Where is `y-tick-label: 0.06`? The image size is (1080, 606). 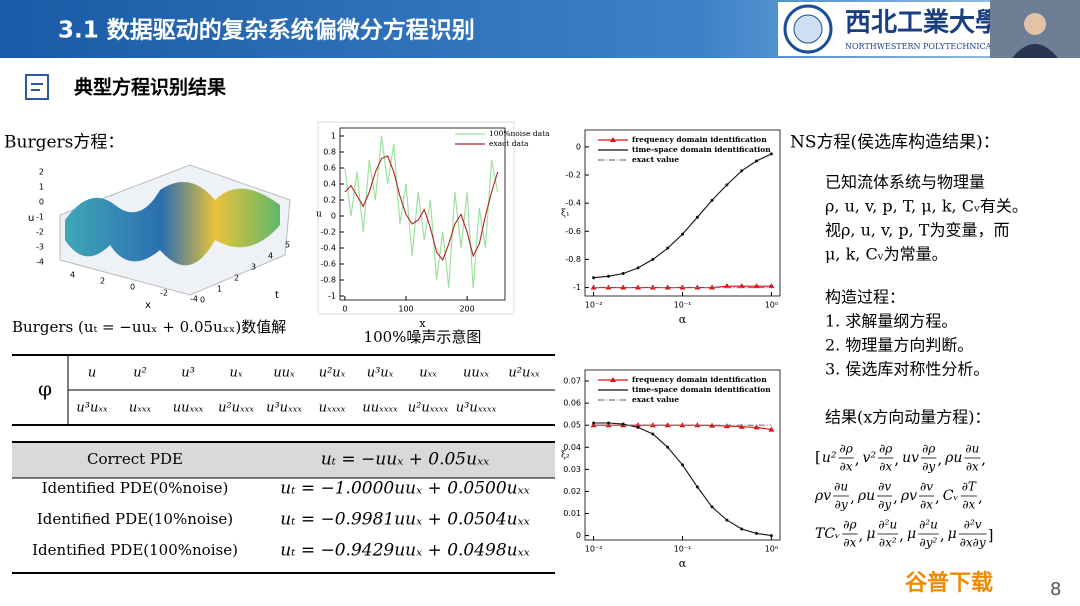
y-tick-label: 0.06 is located at coordinates (572, 403).